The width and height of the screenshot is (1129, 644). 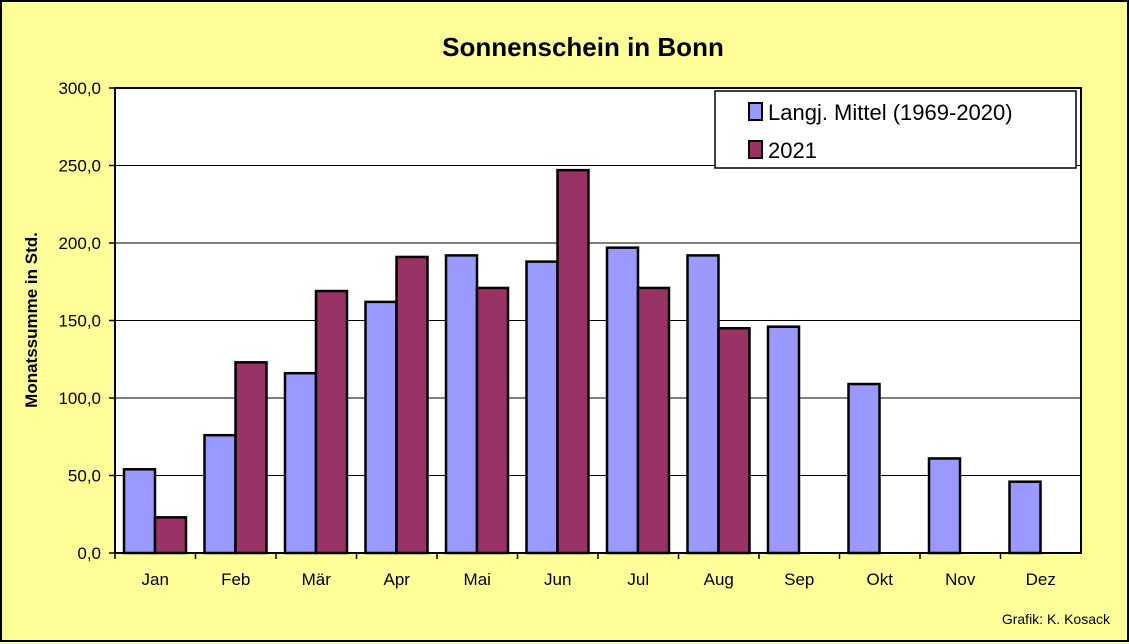 What do you see at coordinates (890, 112) in the screenshot?
I see `legend-label-langj-mittel: Langj. Mittel (1969-2020)` at bounding box center [890, 112].